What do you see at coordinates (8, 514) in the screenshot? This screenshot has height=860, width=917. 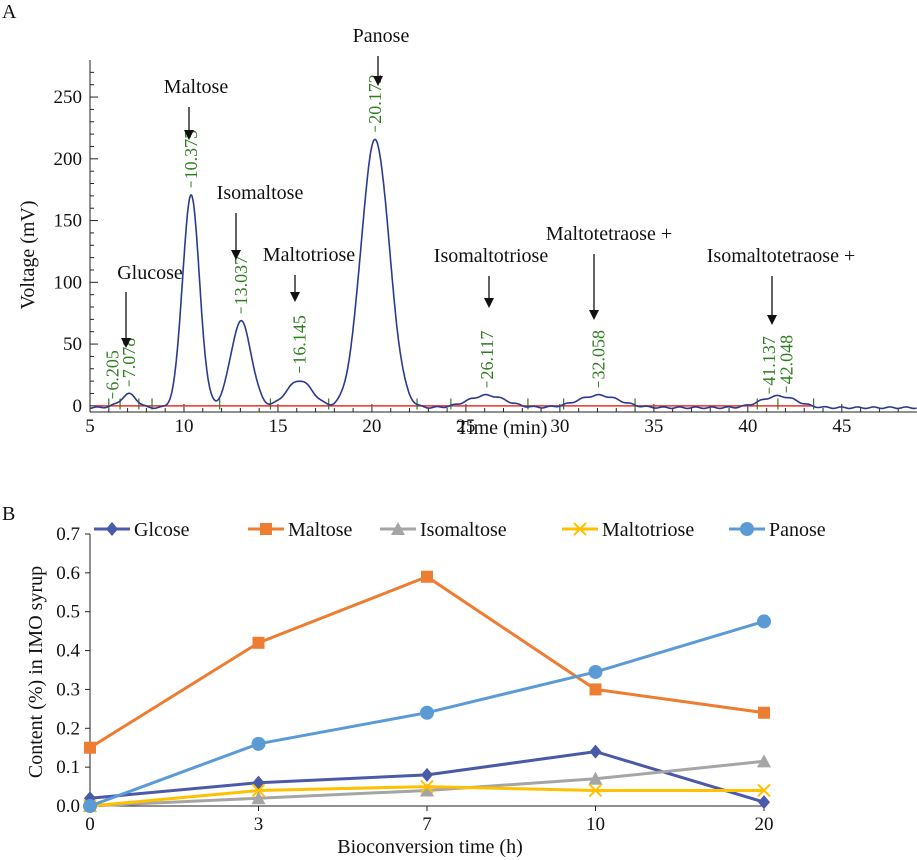 I see `panel-b-label: B` at bounding box center [8, 514].